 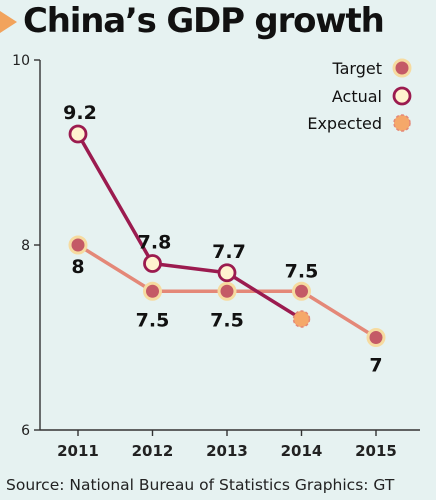 I want to click on title-triangle-icon, so click(x=8, y=22).